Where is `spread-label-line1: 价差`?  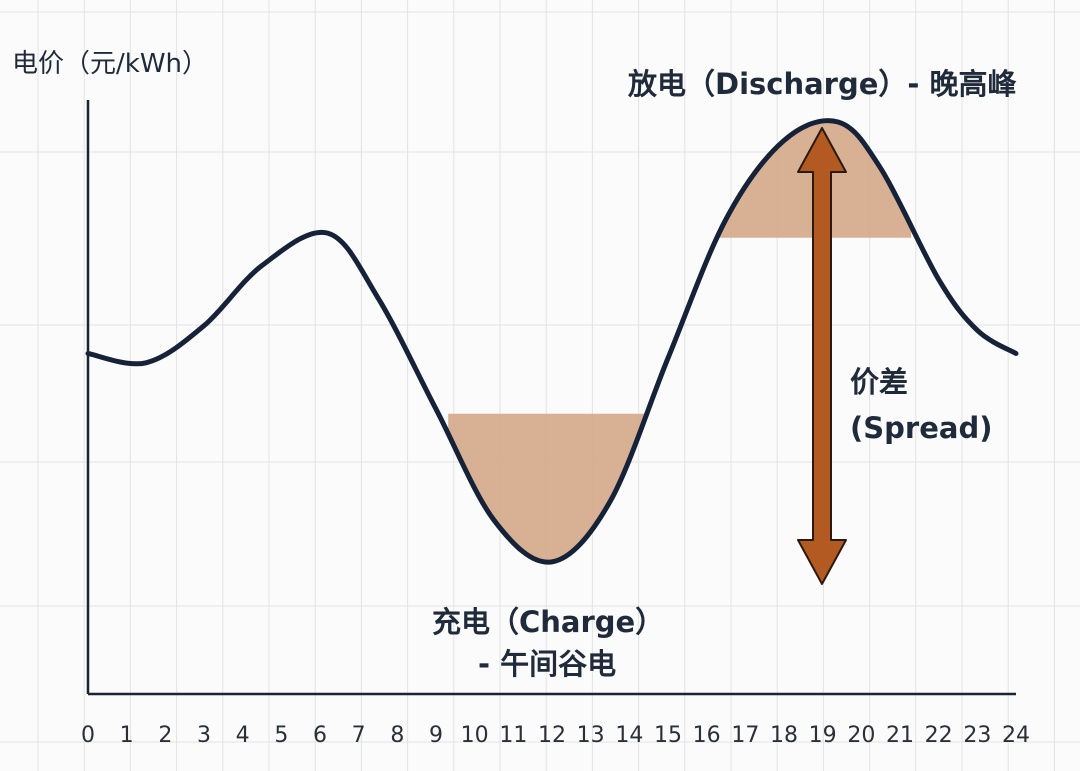 spread-label-line1: 价差 is located at coordinates (879, 382).